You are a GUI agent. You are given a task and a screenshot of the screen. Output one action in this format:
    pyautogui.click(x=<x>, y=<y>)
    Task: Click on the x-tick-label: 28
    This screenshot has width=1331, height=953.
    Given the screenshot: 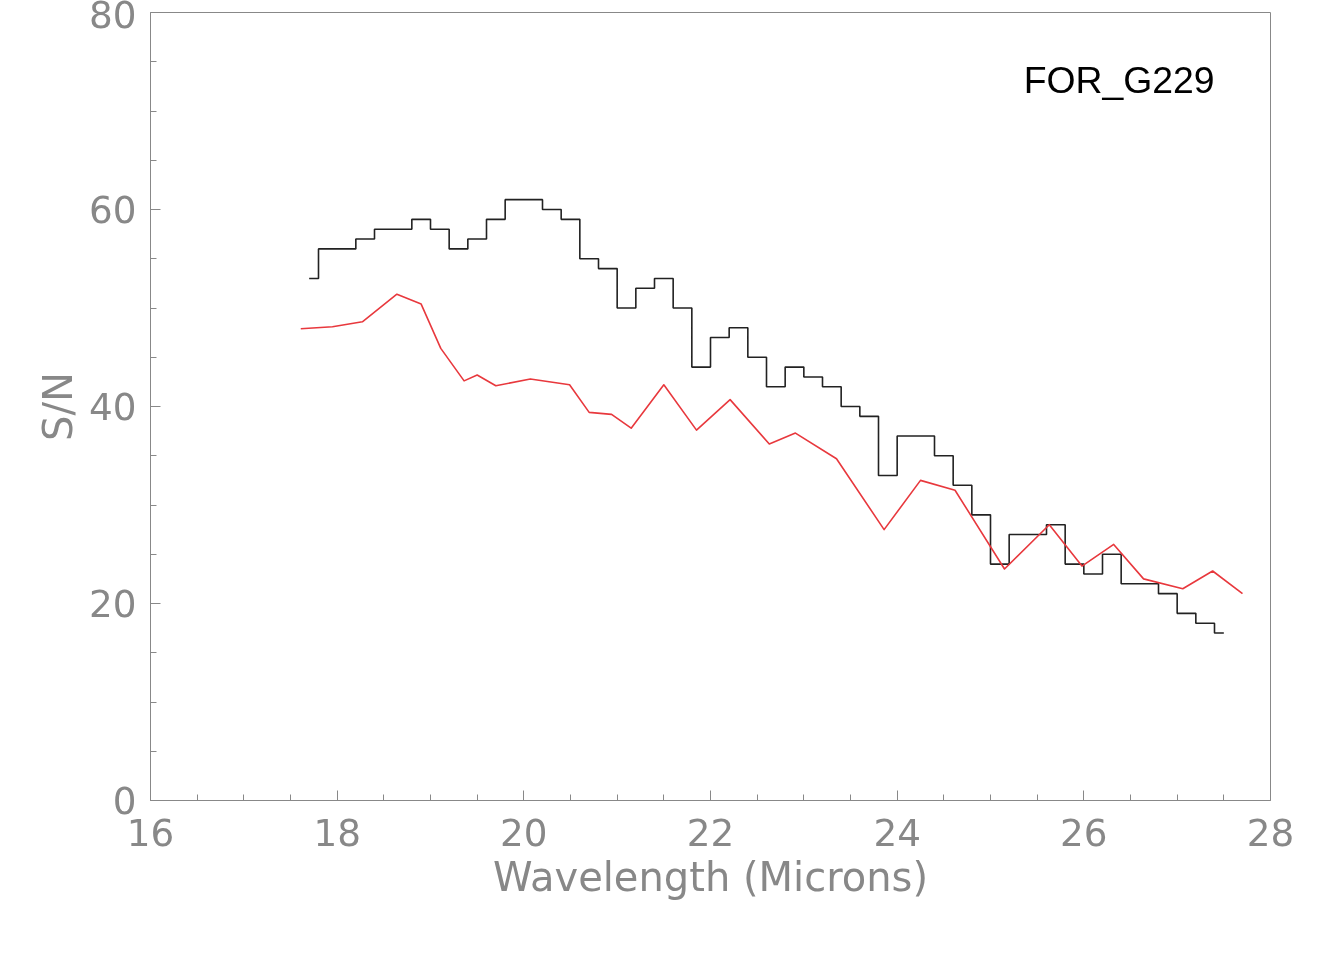 What is the action you would take?
    pyautogui.click(x=1270, y=832)
    